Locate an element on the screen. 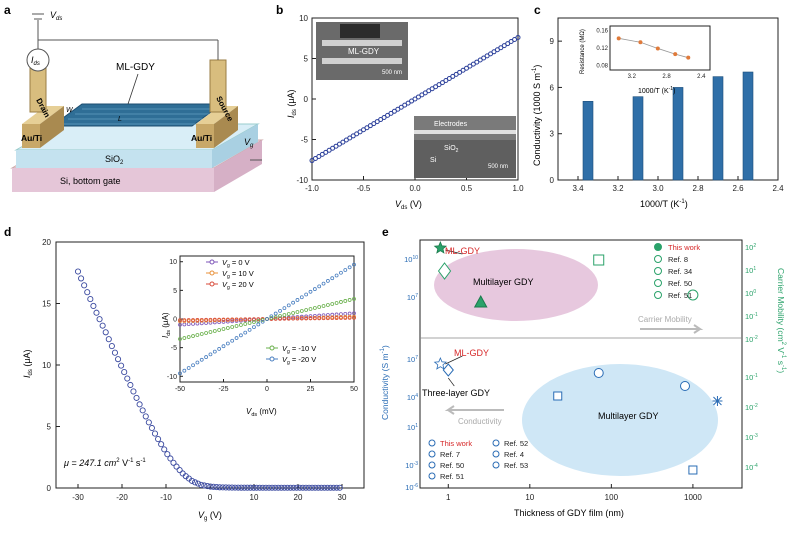  chart-b-ytick-label: -10 is located at coordinates (302, 180).